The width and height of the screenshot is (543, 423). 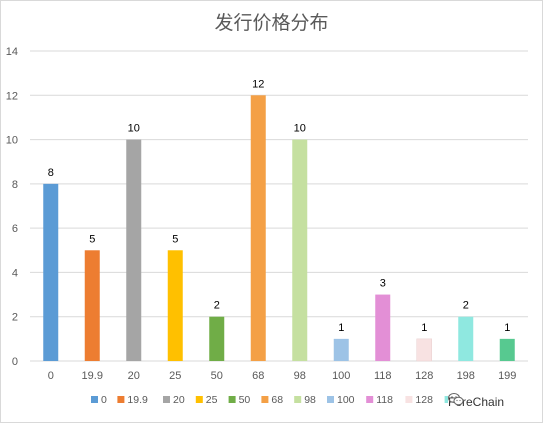 What do you see at coordinates (456, 399) in the screenshot?
I see `wechat-icon` at bounding box center [456, 399].